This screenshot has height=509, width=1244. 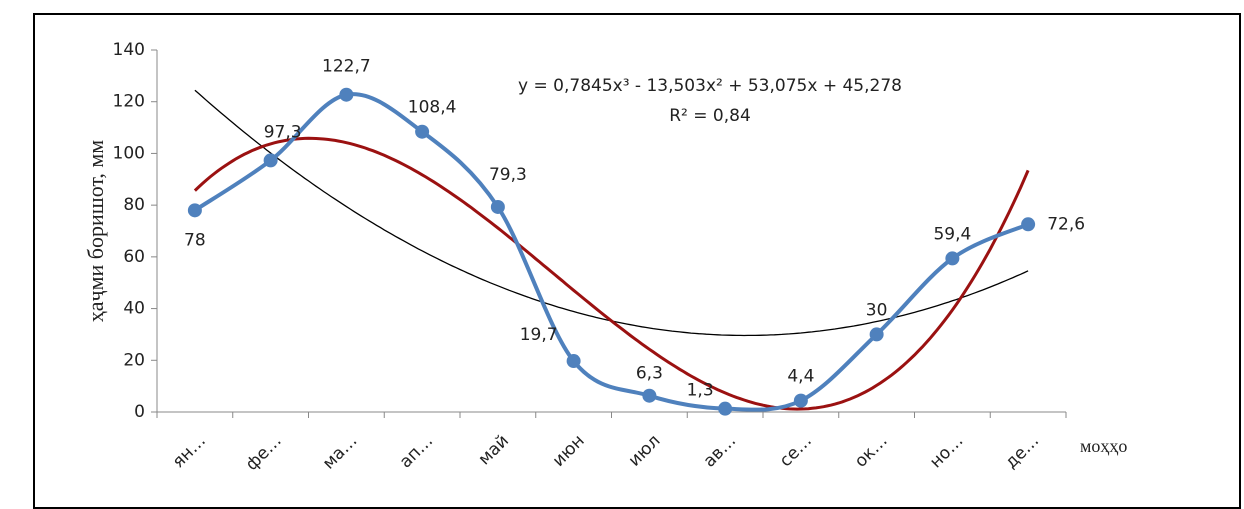 What do you see at coordinates (800, 377) in the screenshot?
I see `data-label: 4,4` at bounding box center [800, 377].